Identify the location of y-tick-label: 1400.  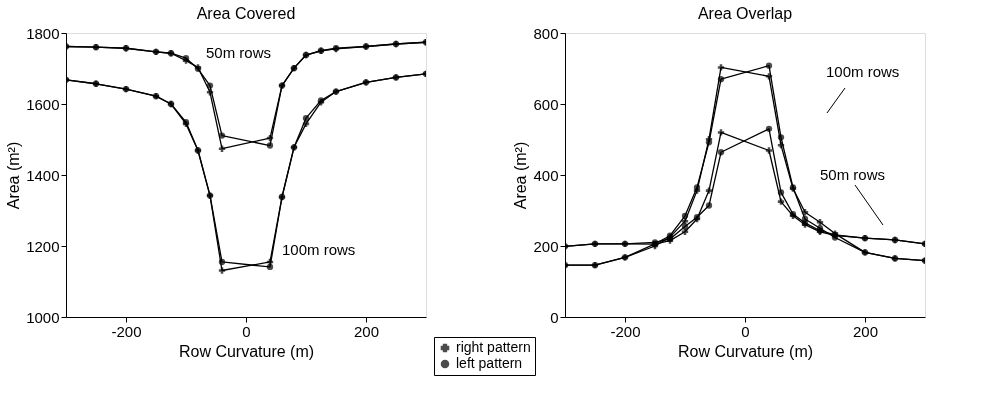
(43, 175).